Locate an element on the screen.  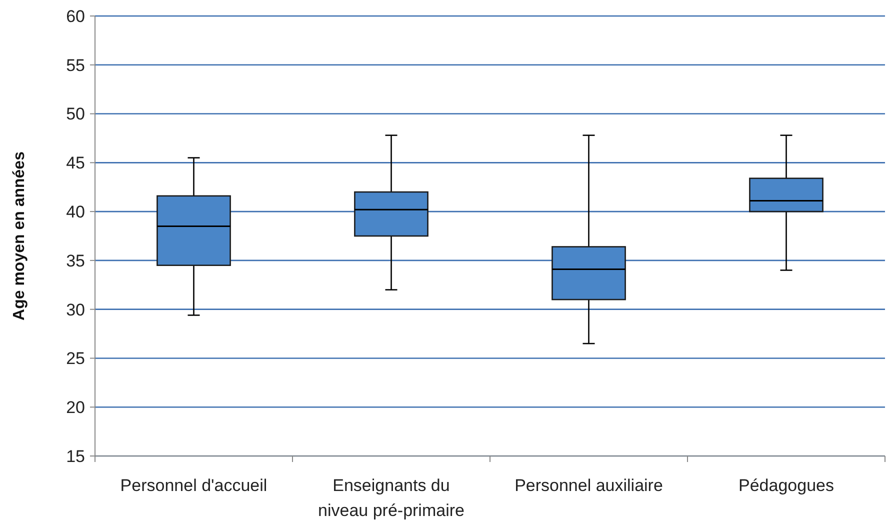
y-tick-label: 60 is located at coordinates (75, 16).